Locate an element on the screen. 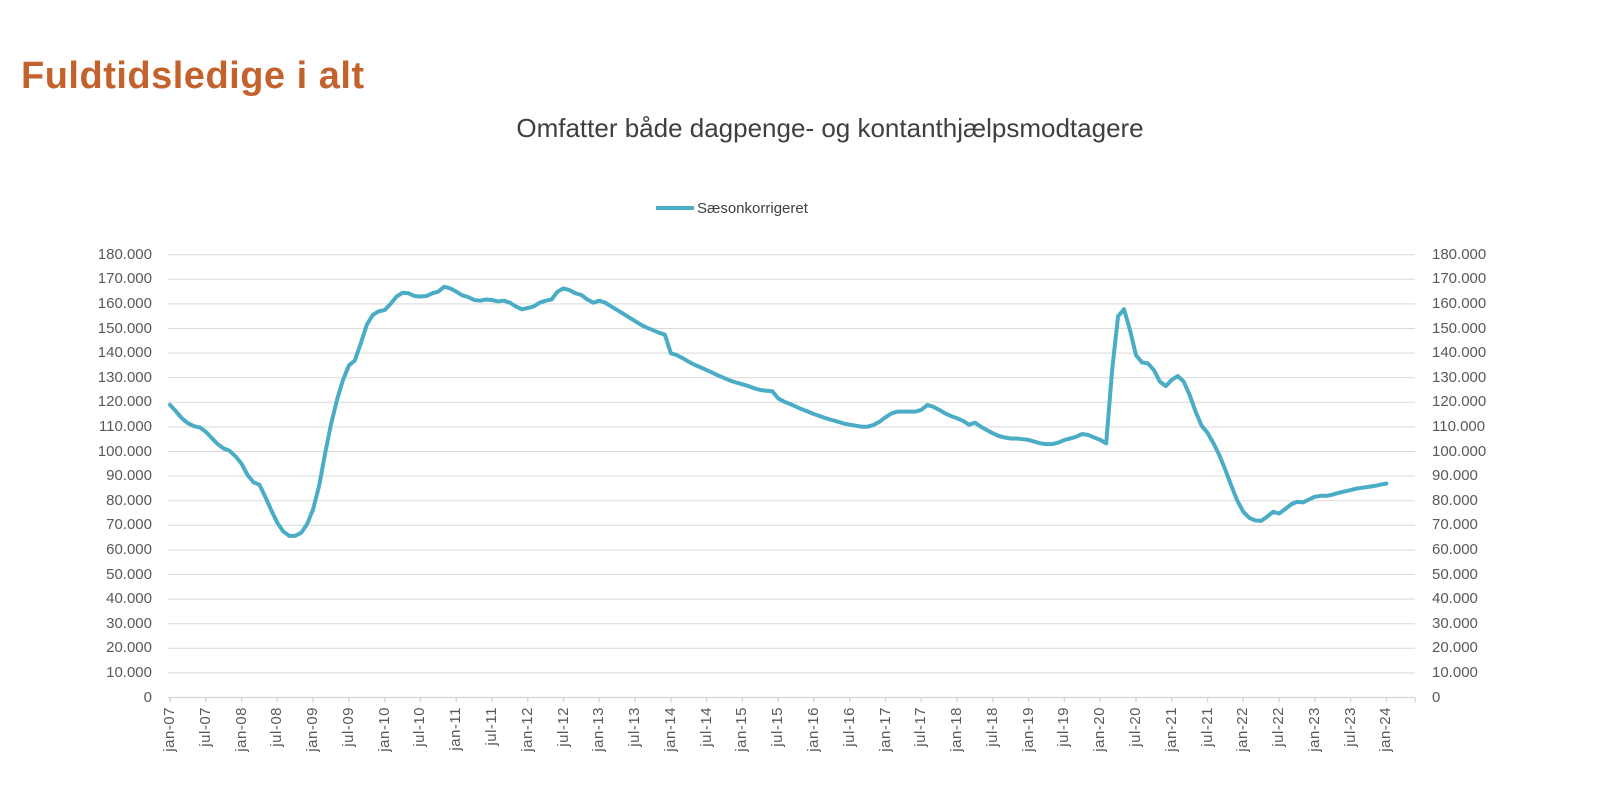  y-axis-label-right: 10.000 is located at coordinates (1455, 672).